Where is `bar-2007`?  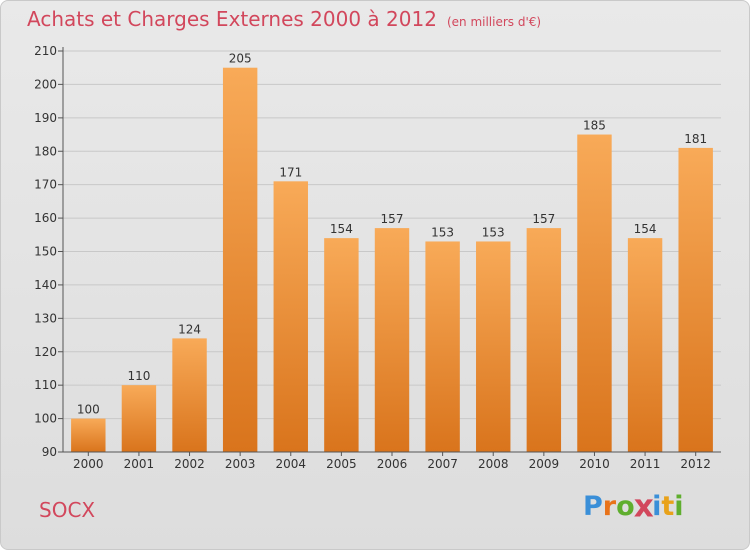 bar-2007 is located at coordinates (442, 346).